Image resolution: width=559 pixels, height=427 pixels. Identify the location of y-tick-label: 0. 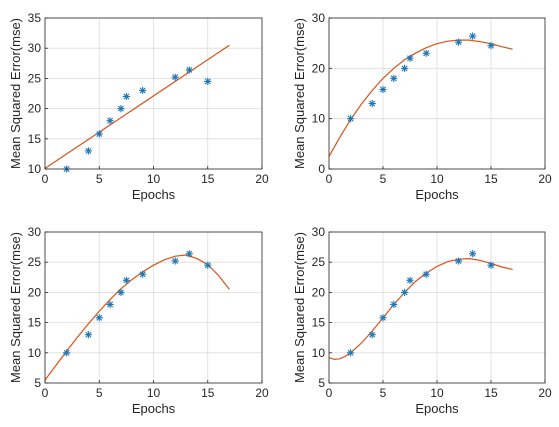
(321, 169).